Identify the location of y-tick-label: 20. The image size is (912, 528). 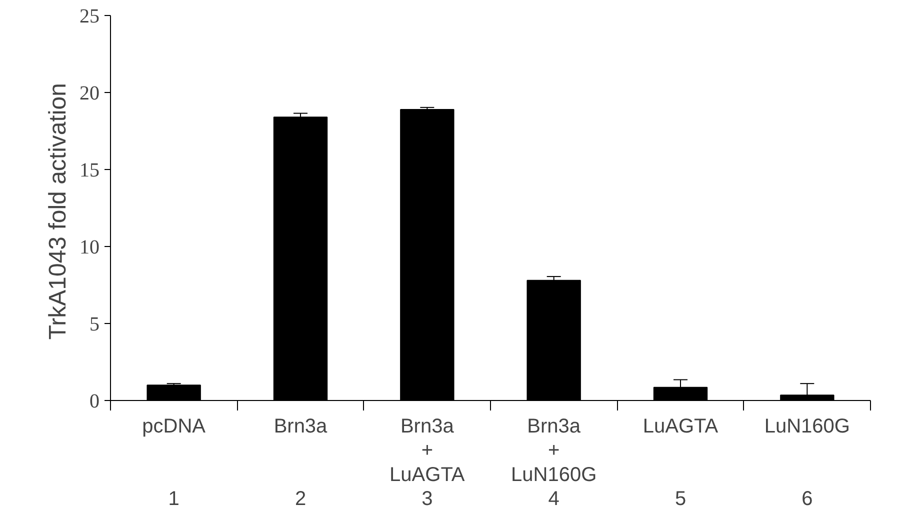
(90, 93).